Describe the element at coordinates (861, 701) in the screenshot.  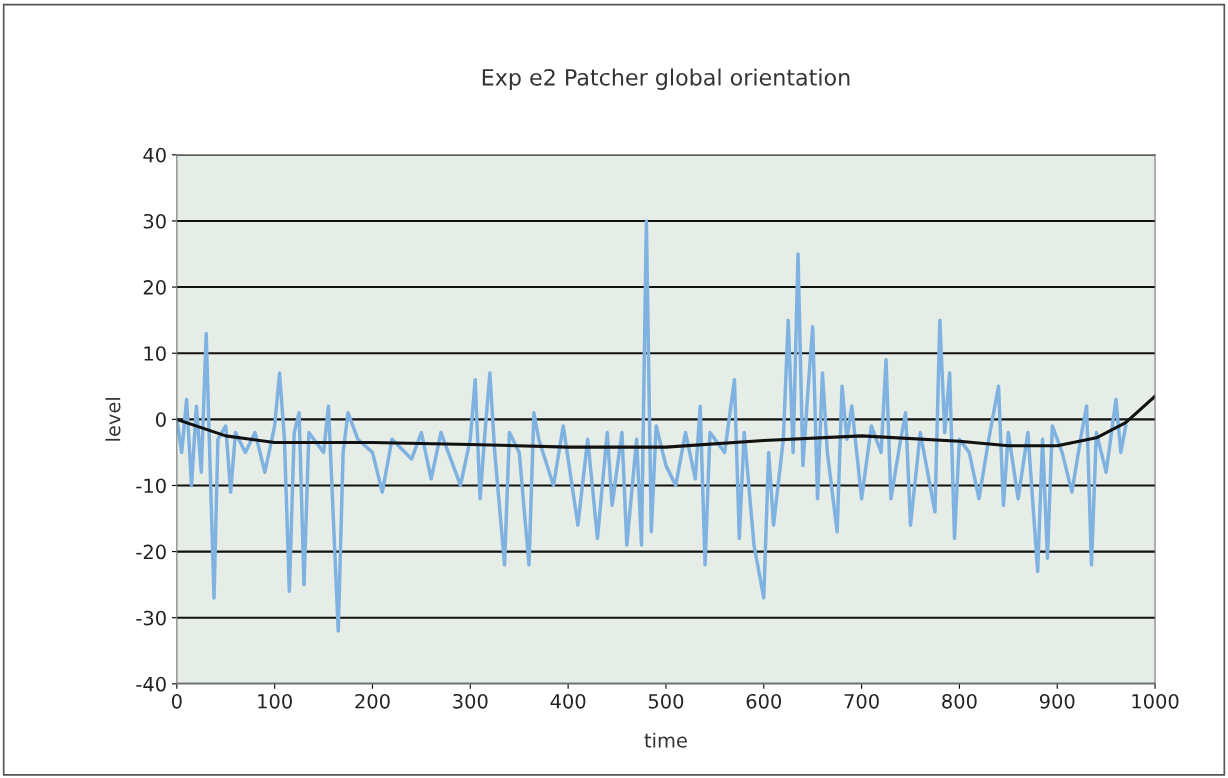
I see `x-tick-label: 700` at that location.